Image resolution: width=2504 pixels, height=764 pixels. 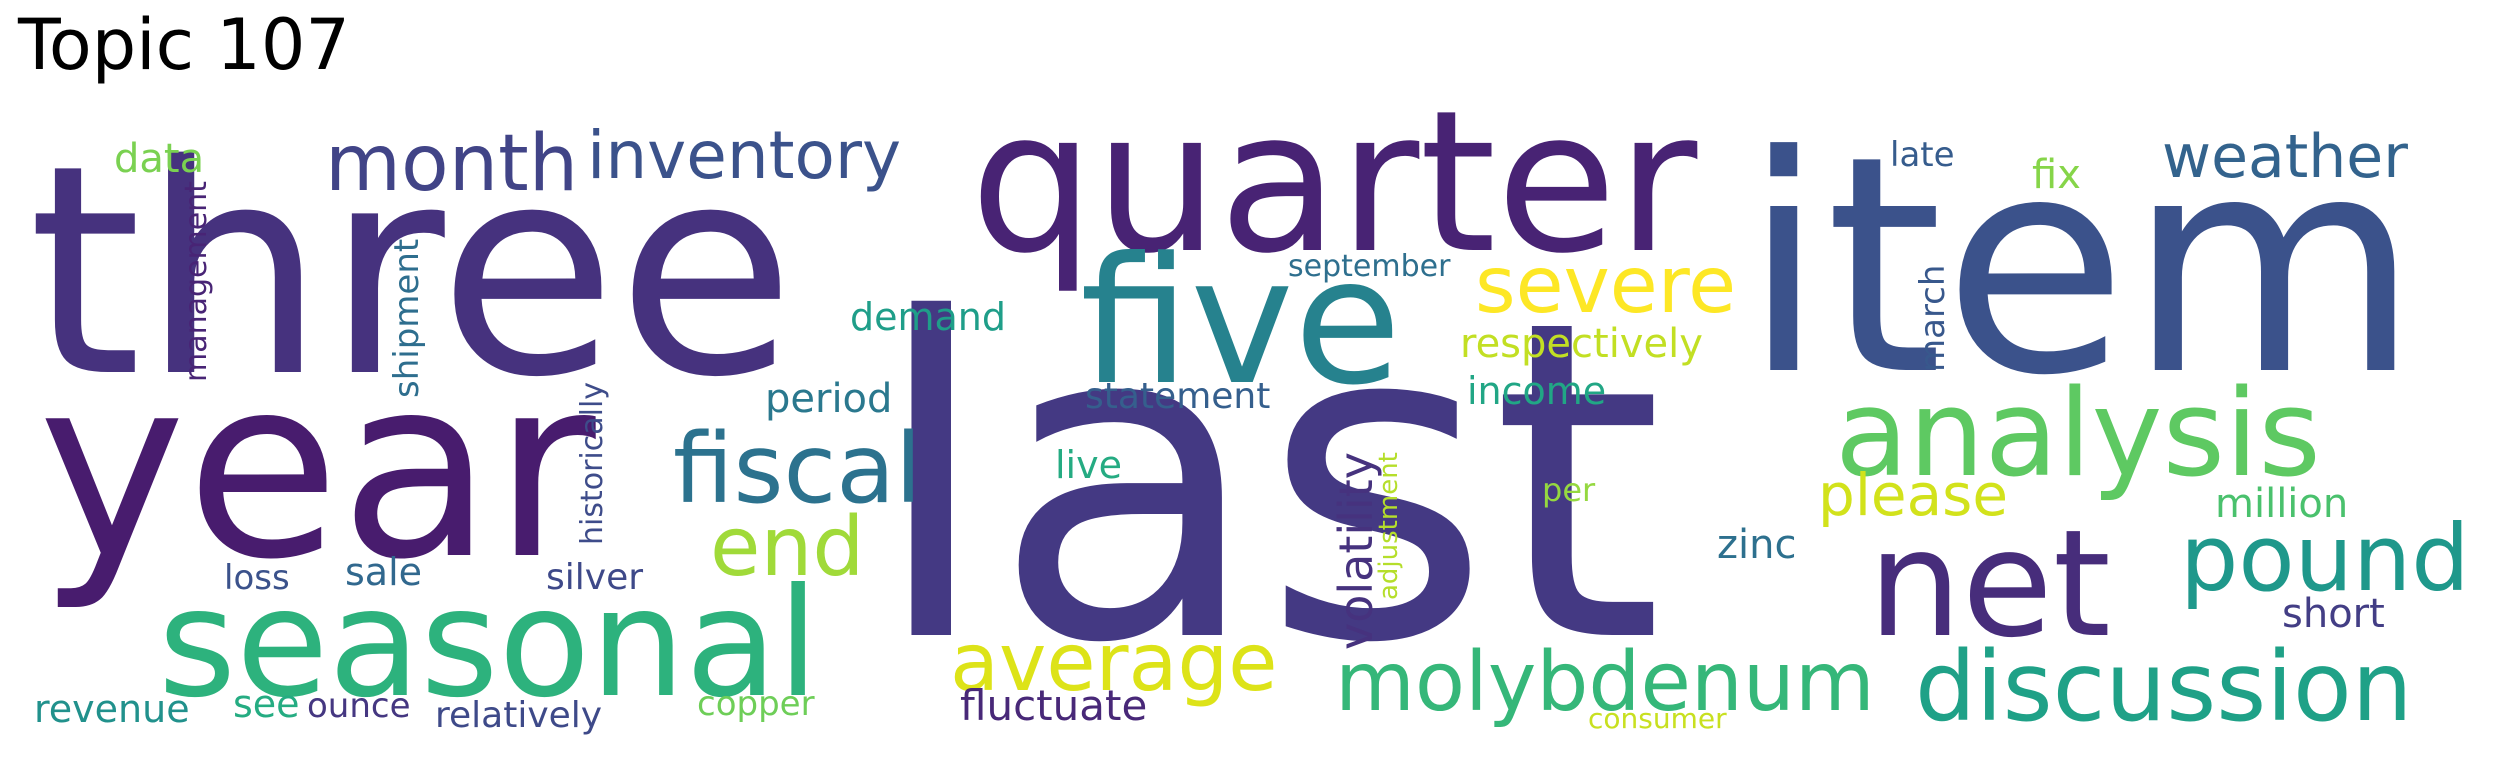 I want to click on page-title: Topic 107, so click(x=184, y=45).